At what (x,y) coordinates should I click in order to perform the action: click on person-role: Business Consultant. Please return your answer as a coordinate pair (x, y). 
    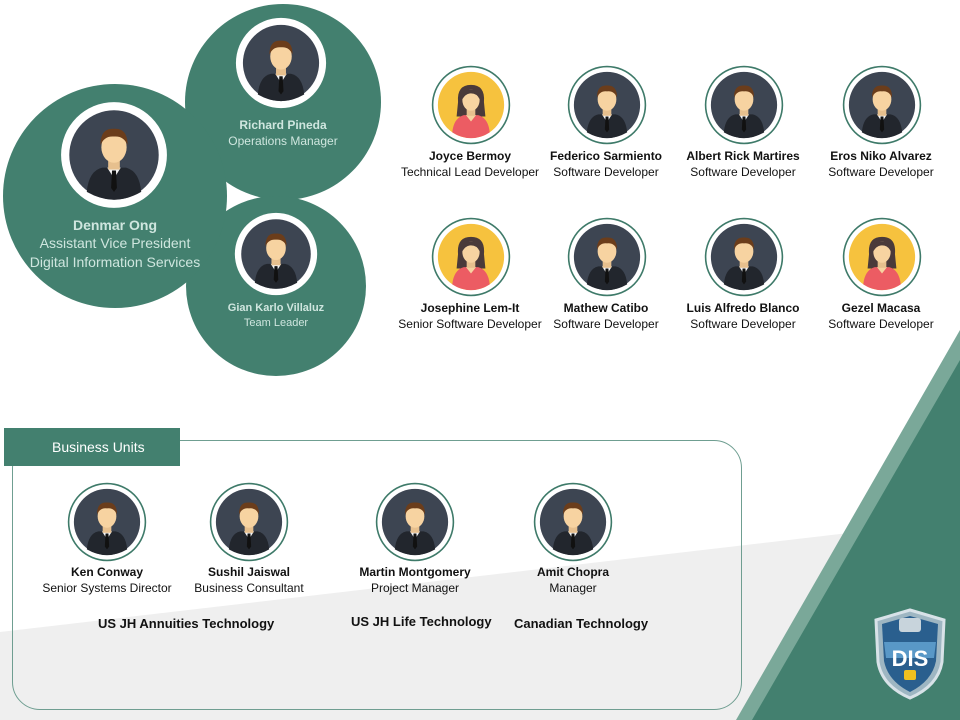
    Looking at the image, I should click on (249, 587).